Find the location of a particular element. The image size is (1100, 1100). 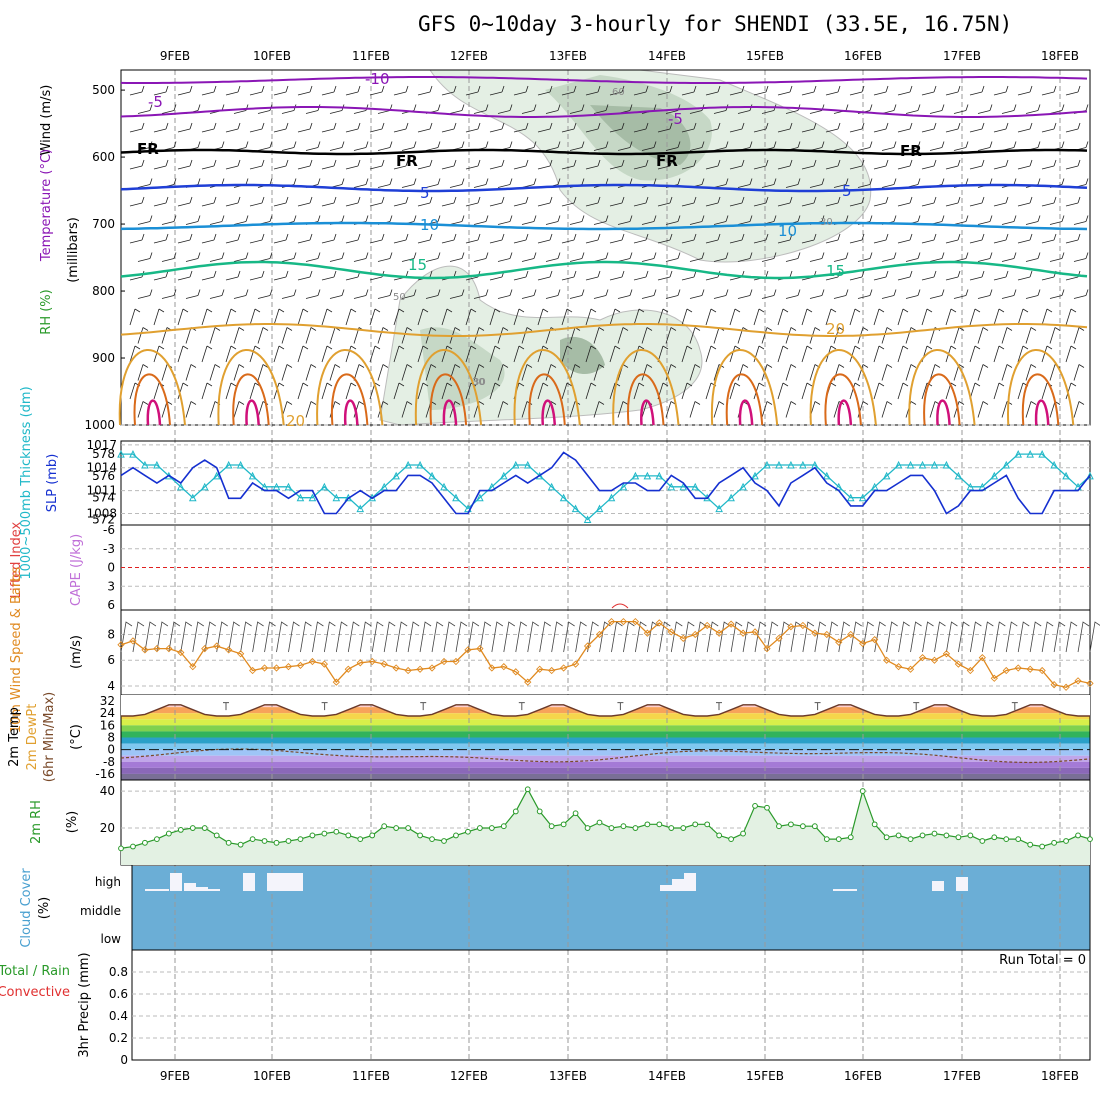

pressure-tick: 500 is located at coordinates (103, 90).